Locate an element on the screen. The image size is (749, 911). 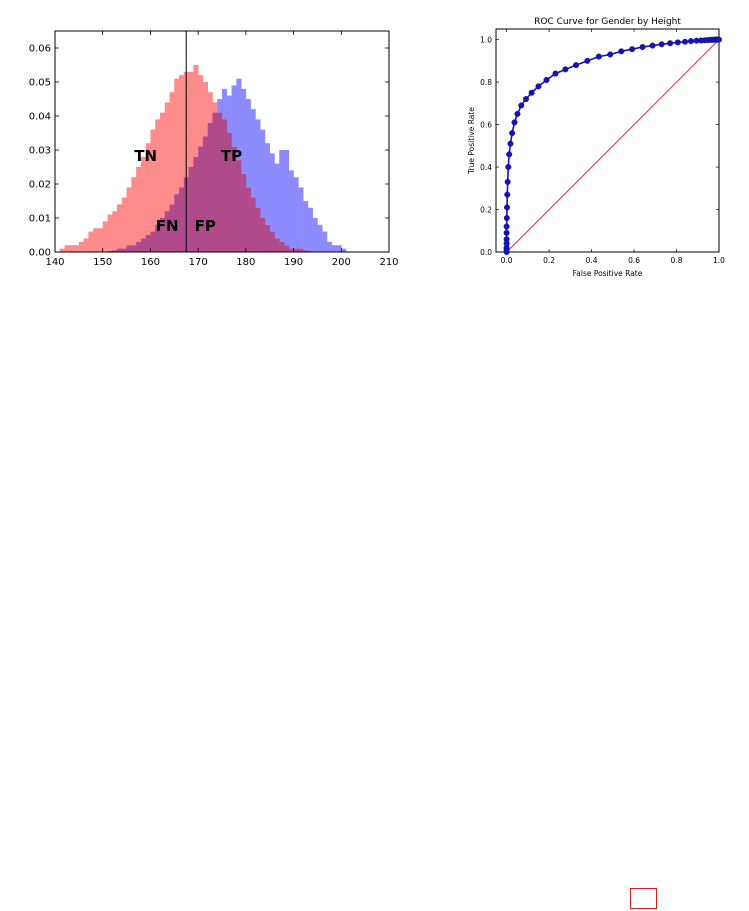
y-tick-label: 0.00 is located at coordinates (40, 253).